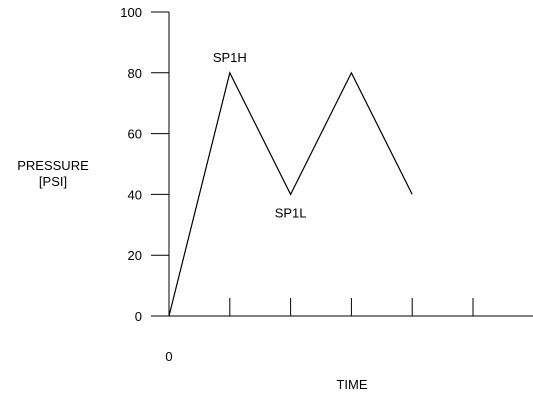 The image size is (533, 402). What do you see at coordinates (131, 12) in the screenshot?
I see `y-tick-label: 100` at bounding box center [131, 12].